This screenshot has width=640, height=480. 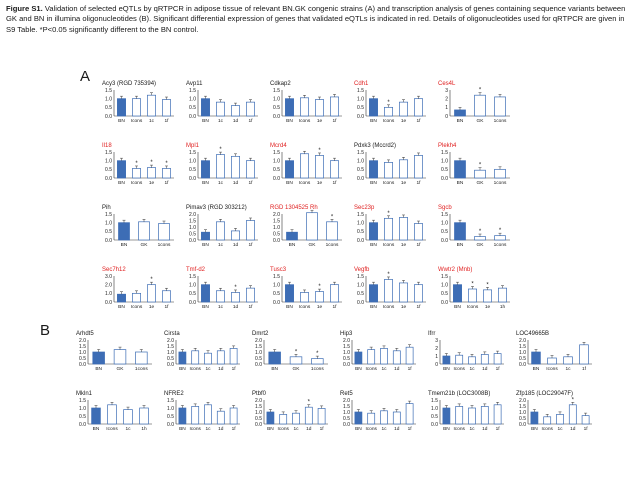 What do you see at coordinates (378, 351) in the screenshot?
I see `chart-24: Hip3 0.00.51.01.52.0 BN Icons 1c 1d 1f` at bounding box center [378, 351].